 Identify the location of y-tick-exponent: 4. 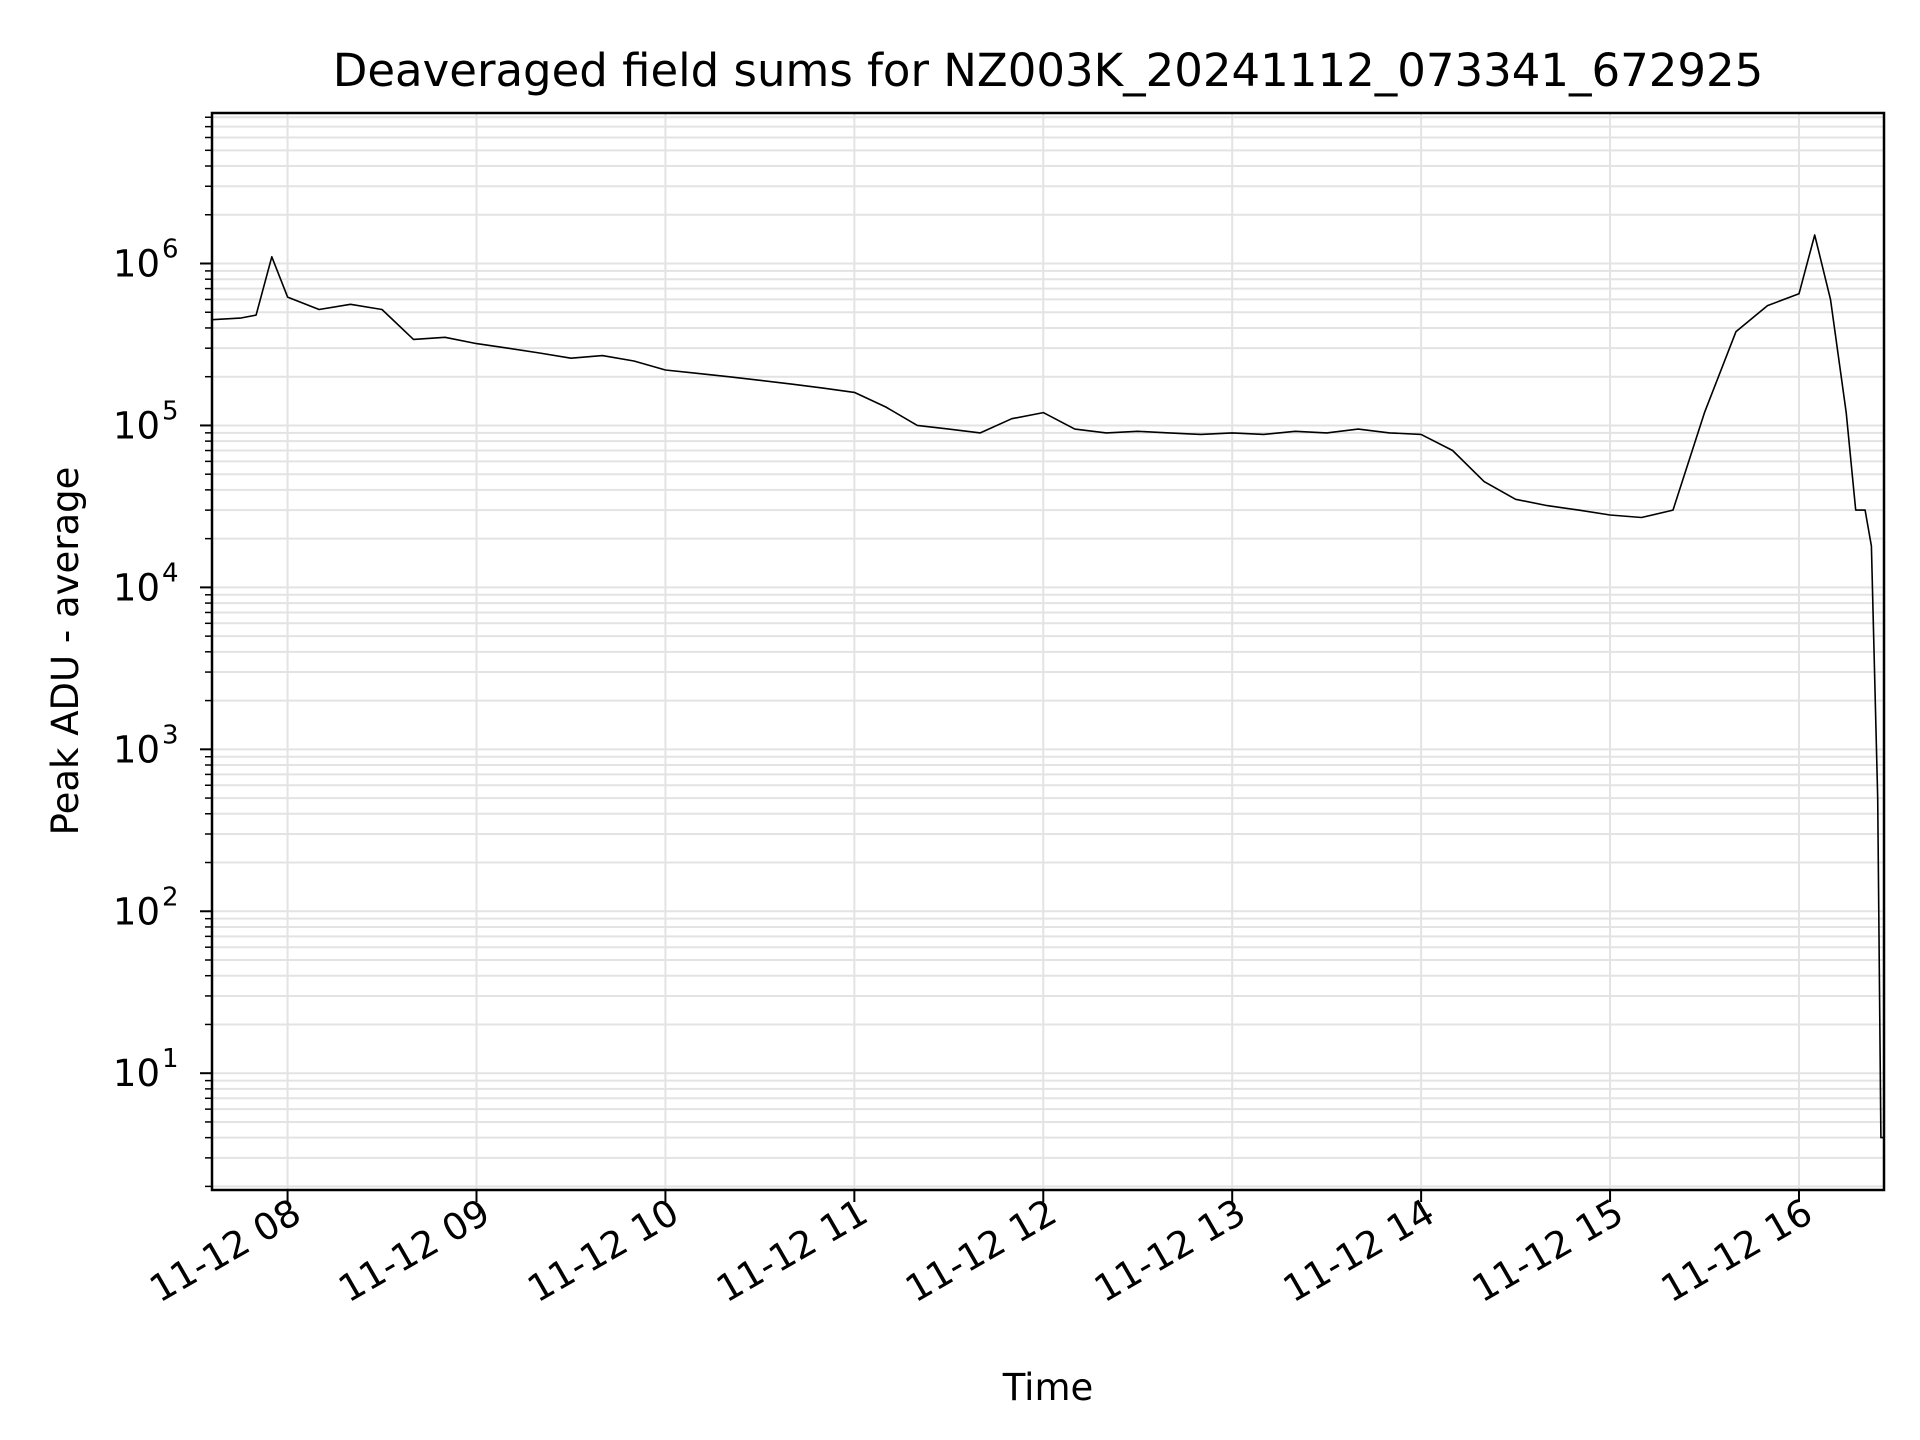
(170, 573).